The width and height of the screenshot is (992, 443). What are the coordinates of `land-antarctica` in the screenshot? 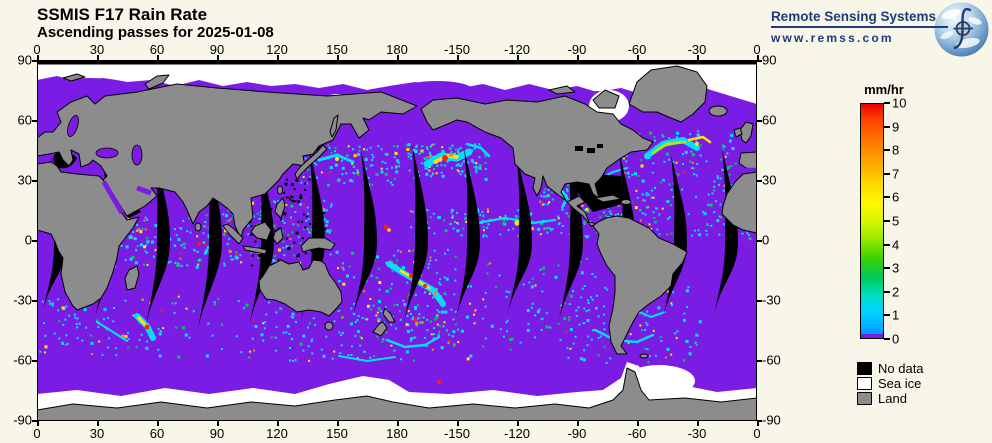 It's located at (397, 394).